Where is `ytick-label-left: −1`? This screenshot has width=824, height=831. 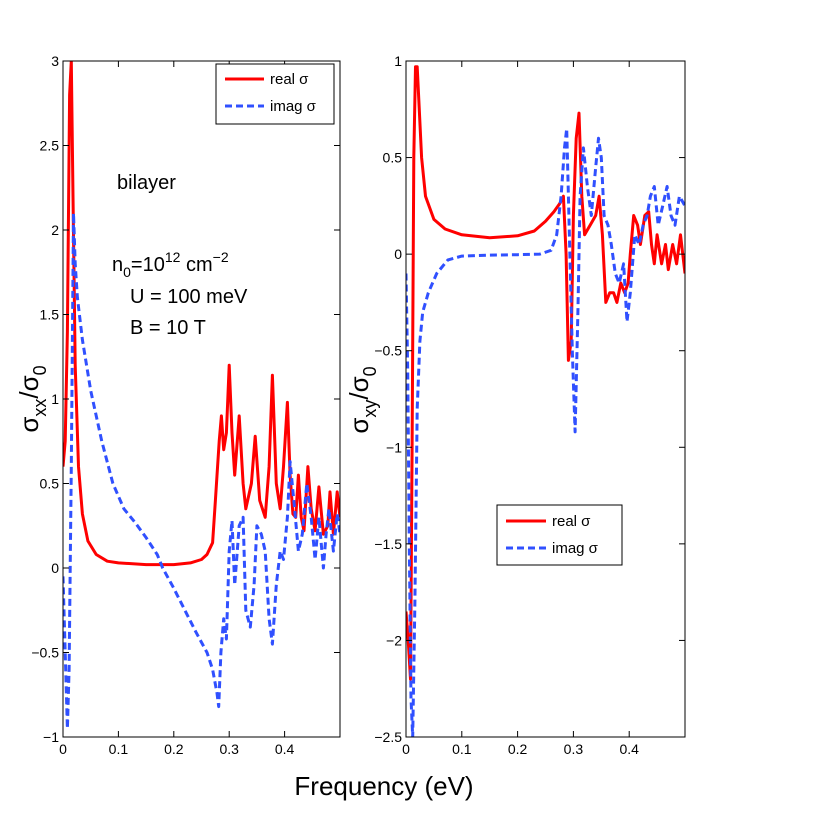 ytick-label-left: −1 is located at coordinates (51, 737).